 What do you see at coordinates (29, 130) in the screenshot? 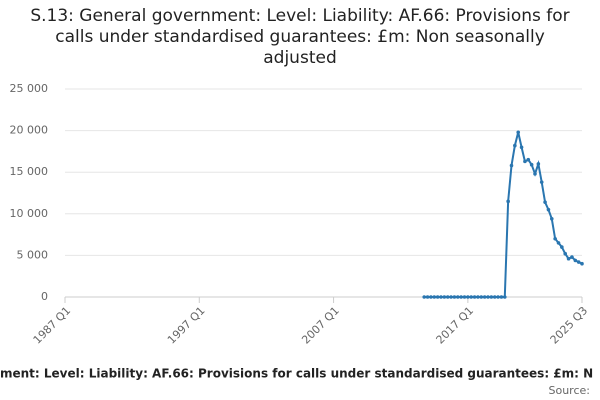
I see `y-tick-label: 20 000` at bounding box center [29, 130].